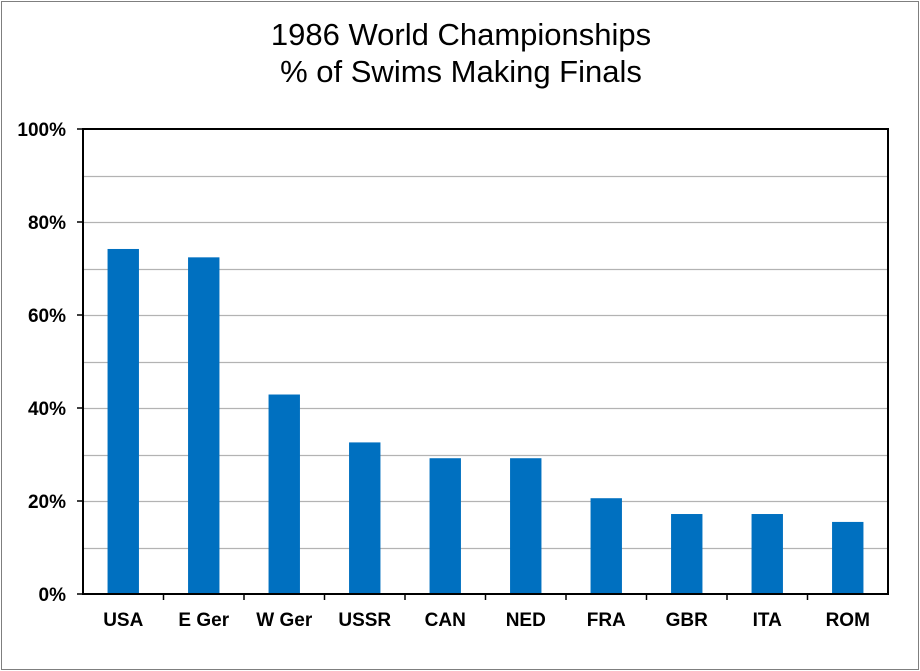 The height and width of the screenshot is (671, 920). Describe the element at coordinates (203, 620) in the screenshot. I see `x-tick-label-e-ger: E Ger` at that location.